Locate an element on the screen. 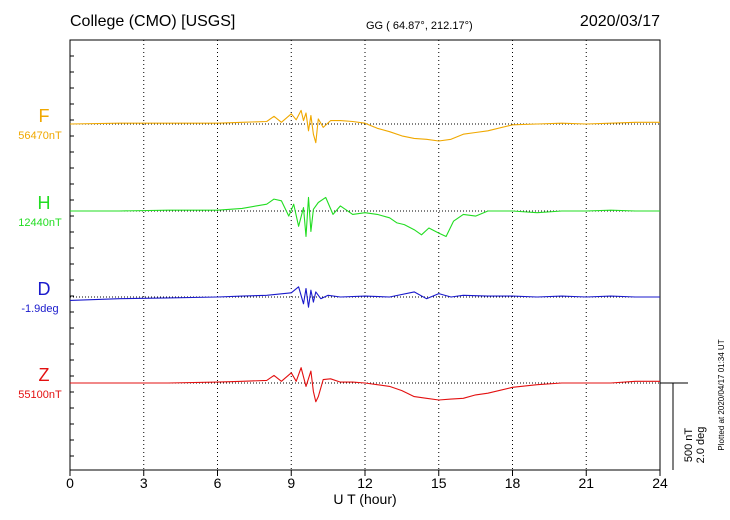  x-tick-label-12: 12 is located at coordinates (365, 483).